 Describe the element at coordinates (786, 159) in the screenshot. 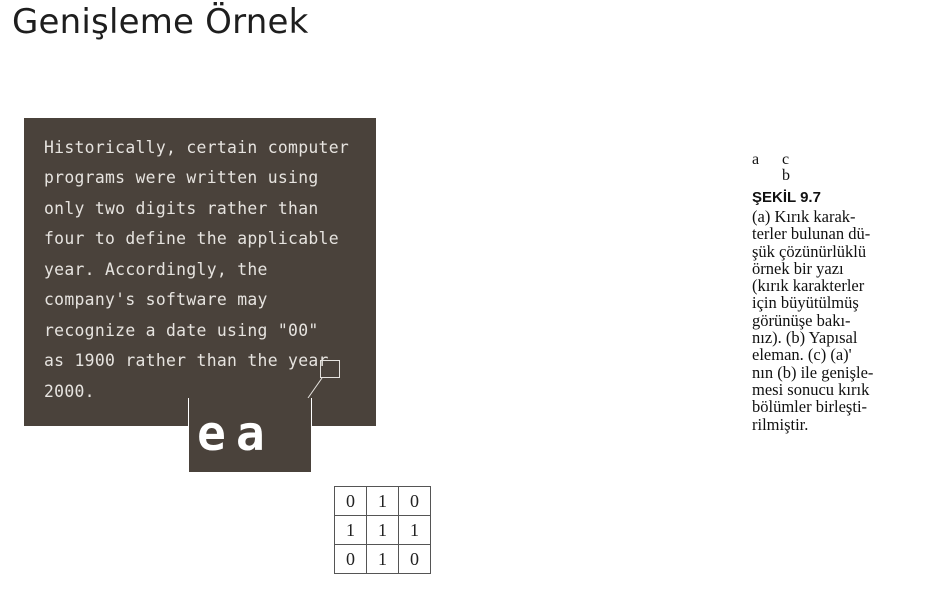

I see `panel-letter-c: c` at that location.